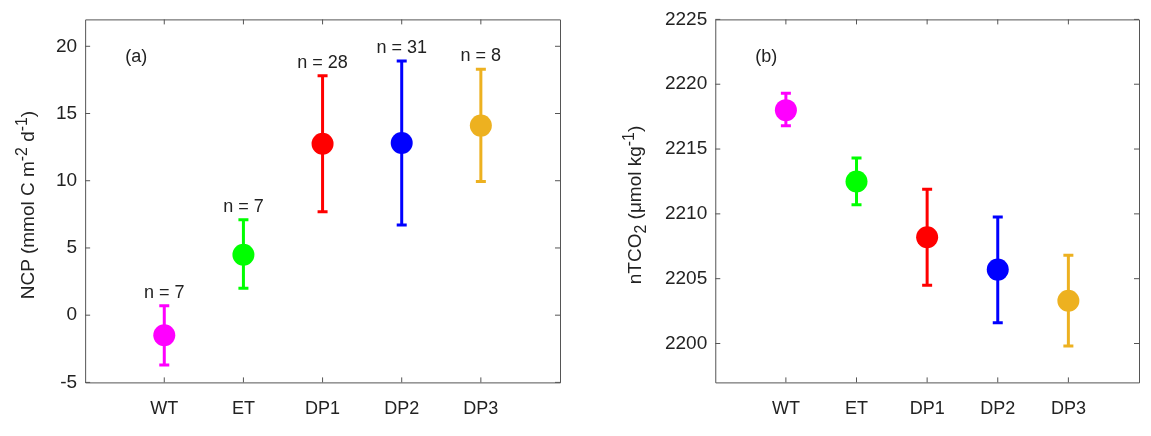  What do you see at coordinates (686, 148) in the screenshot?
I see `y-tick-label: 2215` at bounding box center [686, 148].